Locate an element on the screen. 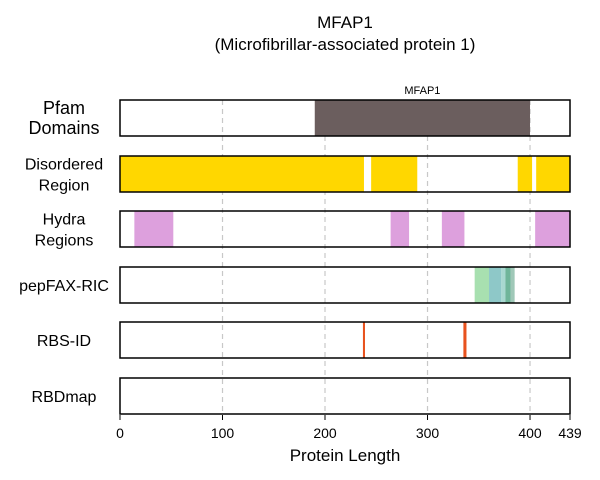 Image resolution: width=600 pixels, height=480 pixels. track-5: RBDmap is located at coordinates (301, 396).